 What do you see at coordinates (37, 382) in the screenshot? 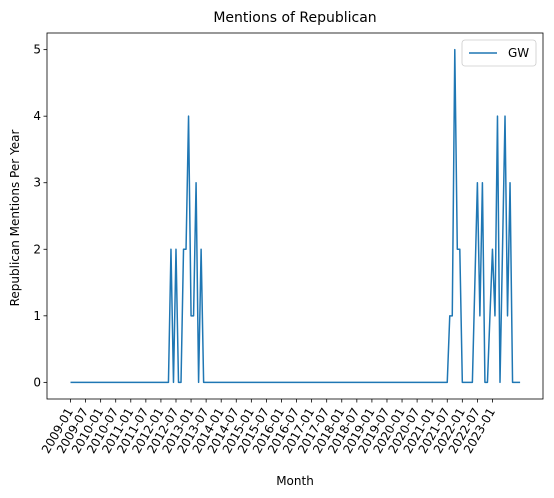
I see `y-tick-label: 0` at bounding box center [37, 382].